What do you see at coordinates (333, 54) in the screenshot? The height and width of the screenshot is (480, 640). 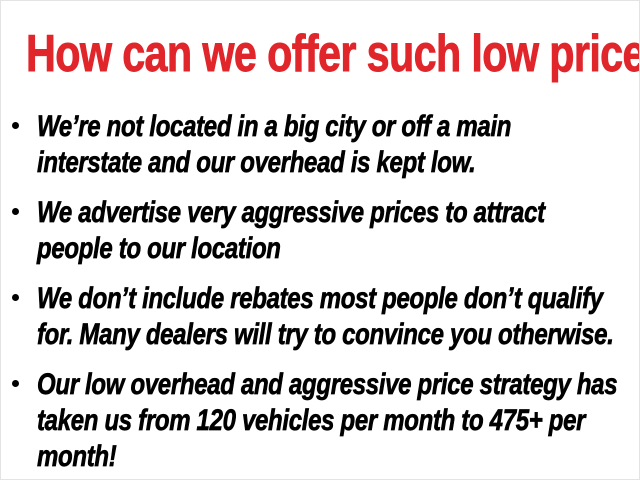 I see `page-title: How can we offer such low prices?` at bounding box center [333, 54].